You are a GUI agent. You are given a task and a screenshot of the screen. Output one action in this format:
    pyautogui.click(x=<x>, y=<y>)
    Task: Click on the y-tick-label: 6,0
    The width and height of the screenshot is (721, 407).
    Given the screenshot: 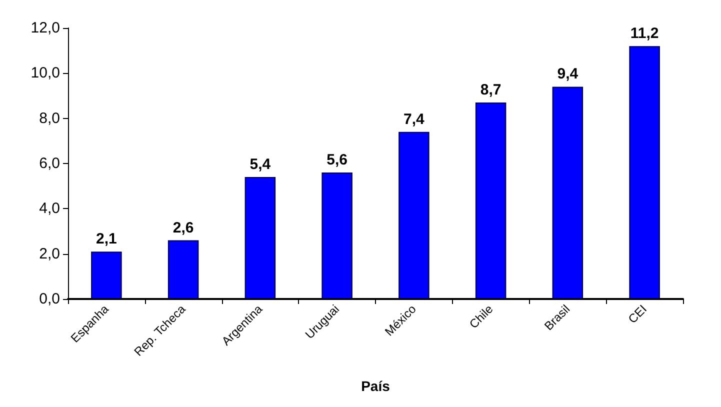 What is the action you would take?
    pyautogui.click(x=49, y=163)
    